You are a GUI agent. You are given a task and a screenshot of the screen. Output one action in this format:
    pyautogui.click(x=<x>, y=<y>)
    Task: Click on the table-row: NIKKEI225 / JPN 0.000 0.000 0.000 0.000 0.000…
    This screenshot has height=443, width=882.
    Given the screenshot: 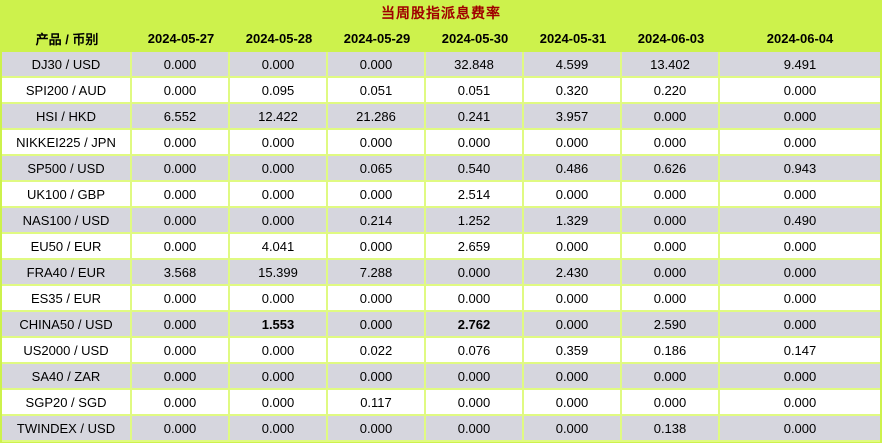 What is the action you would take?
    pyautogui.click(x=441, y=143)
    